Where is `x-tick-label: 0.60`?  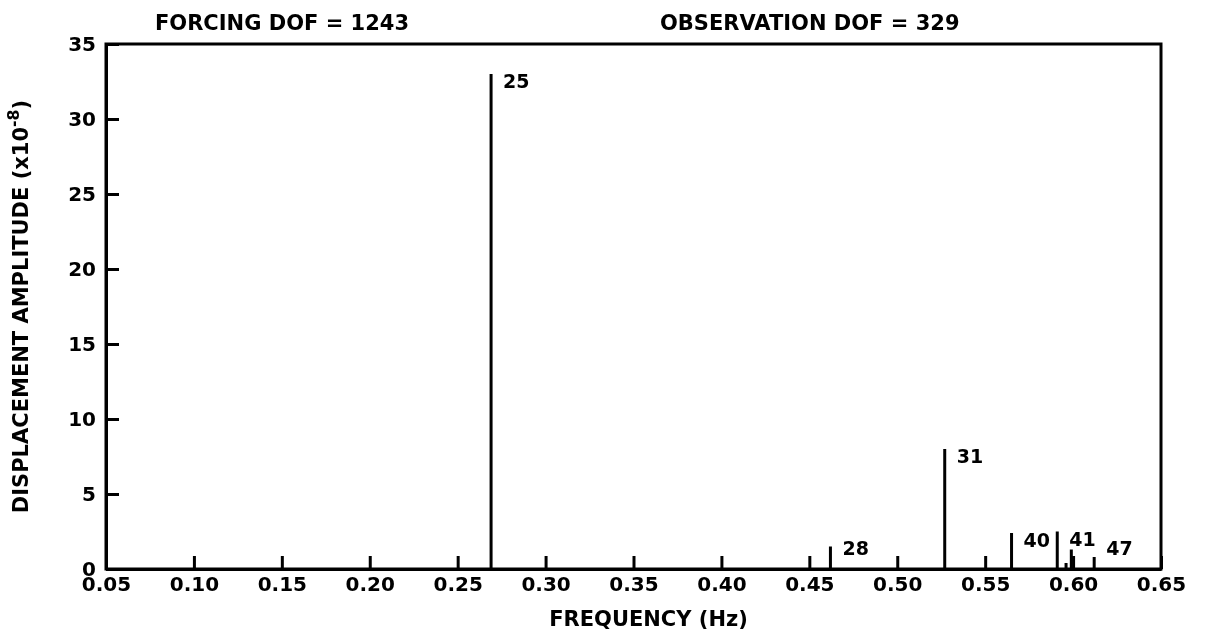
x-tick-label: 0.60 is located at coordinates (1073, 584).